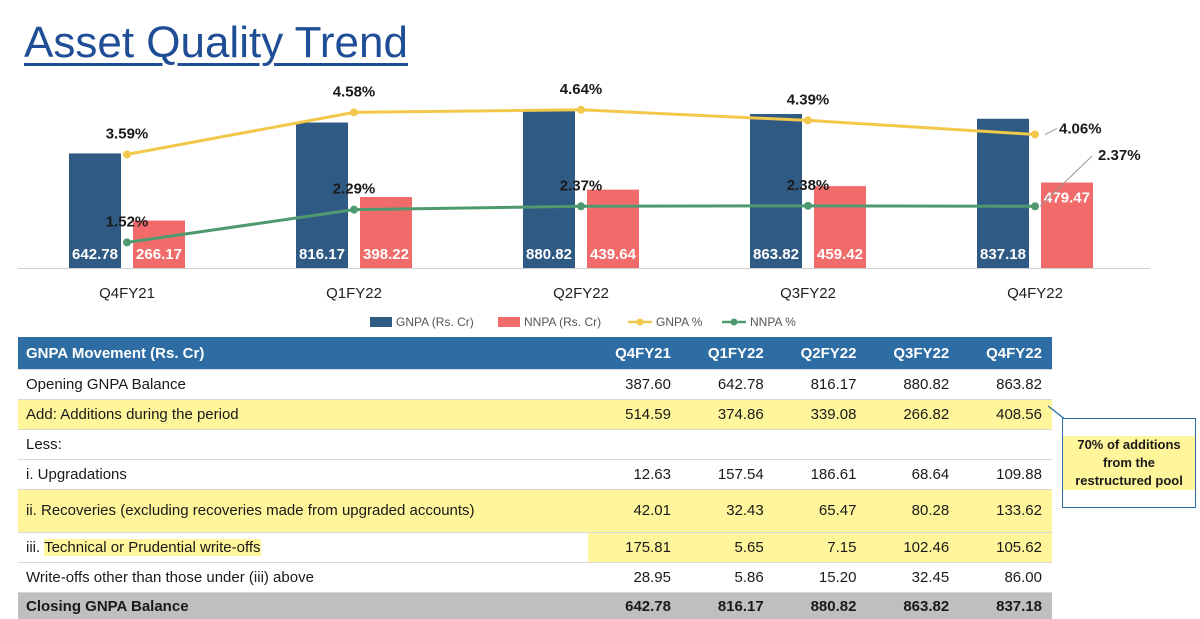 This screenshot has width=1200, height=619. I want to click on row-label-highlight: Technical or Prudential write-offs, so click(152, 547).